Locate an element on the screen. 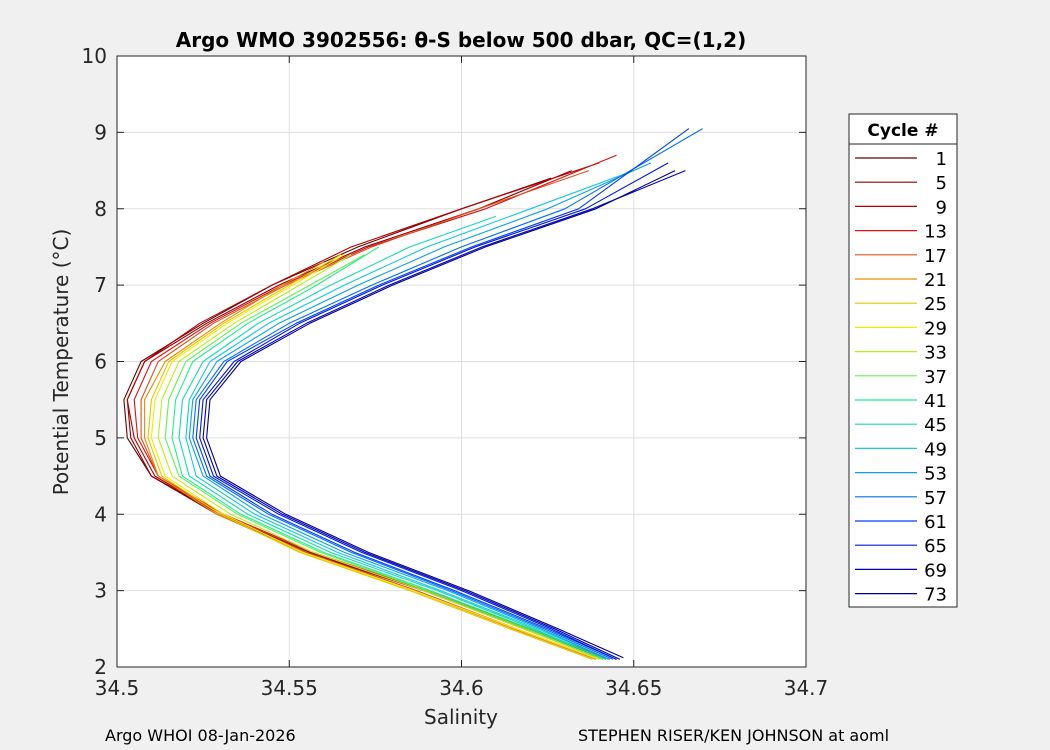 This screenshot has width=1050, height=750. legend-label: 29 is located at coordinates (935, 328).